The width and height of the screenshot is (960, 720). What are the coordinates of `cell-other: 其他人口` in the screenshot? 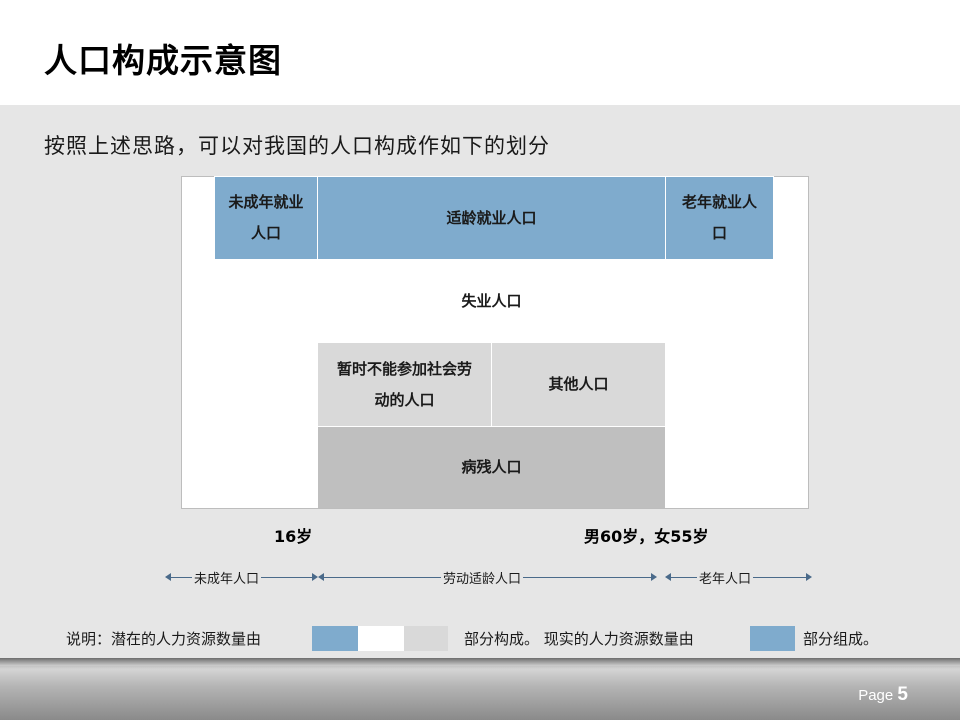 It's located at (578, 384).